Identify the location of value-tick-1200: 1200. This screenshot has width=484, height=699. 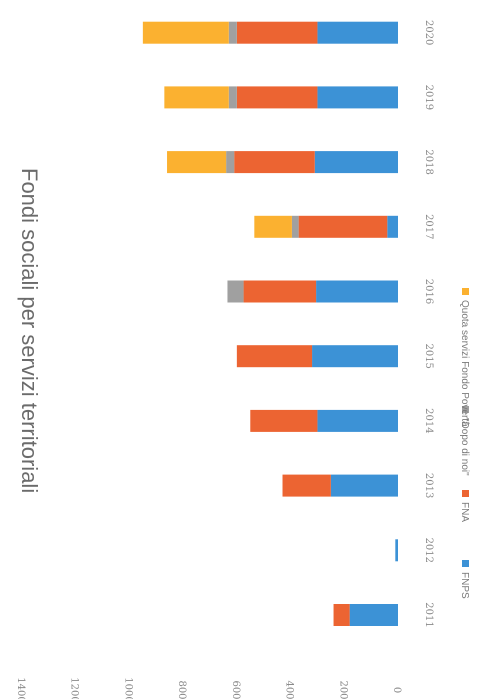
(74, 688).